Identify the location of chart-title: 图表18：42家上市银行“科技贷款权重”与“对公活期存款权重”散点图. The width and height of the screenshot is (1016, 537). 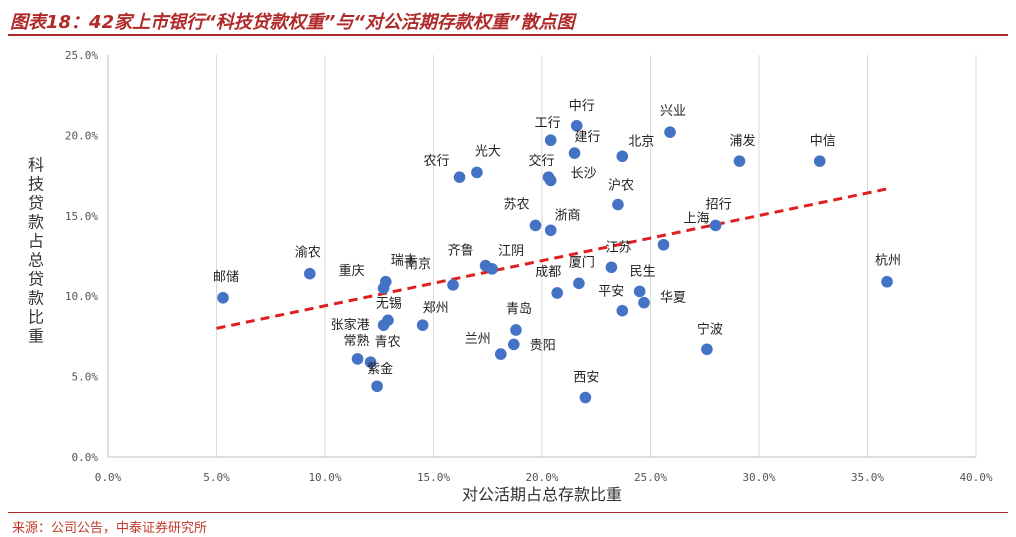
(292, 22).